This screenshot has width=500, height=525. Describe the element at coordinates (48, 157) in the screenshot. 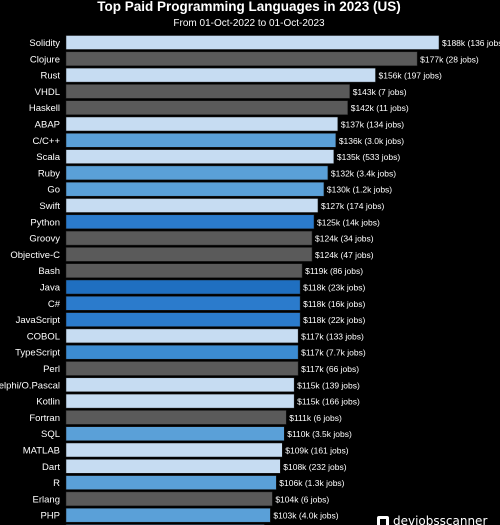

I see `category-label: Scala` at that location.